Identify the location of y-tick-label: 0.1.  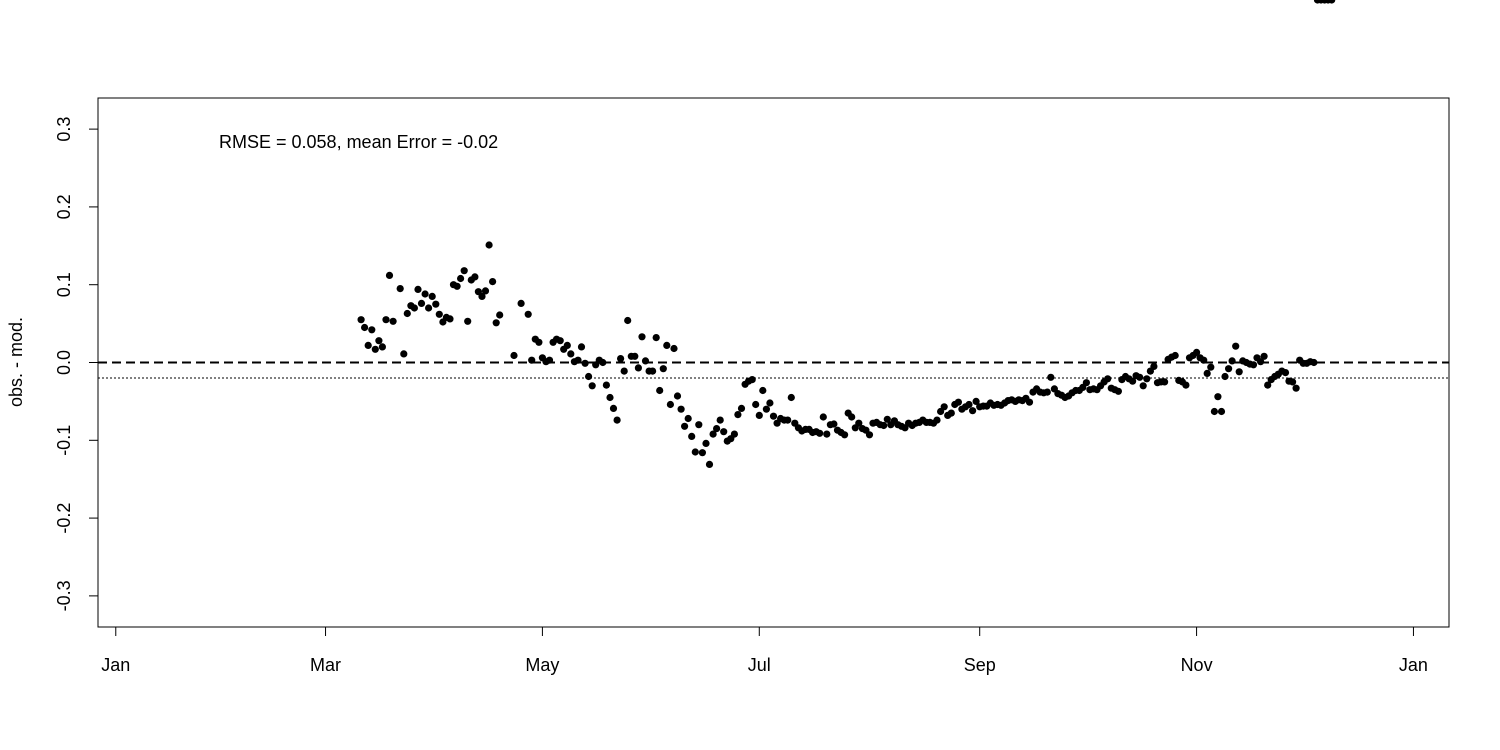
(64, 284).